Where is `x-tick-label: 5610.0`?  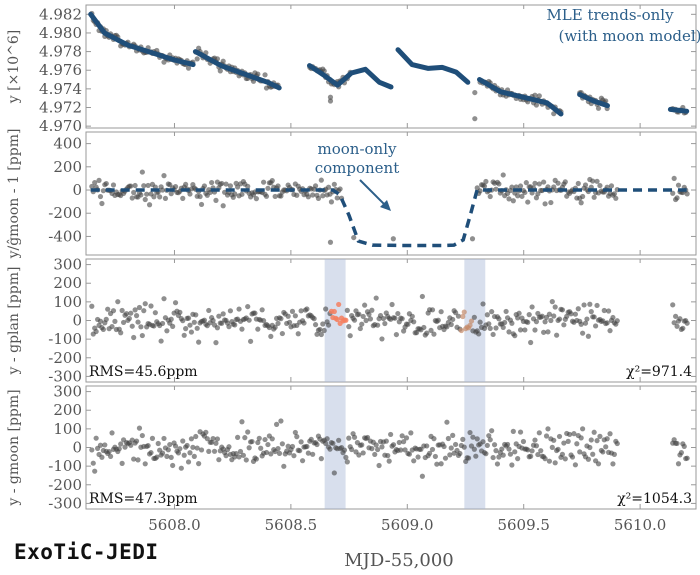
x-tick-label: 5610.0 is located at coordinates (640, 525).